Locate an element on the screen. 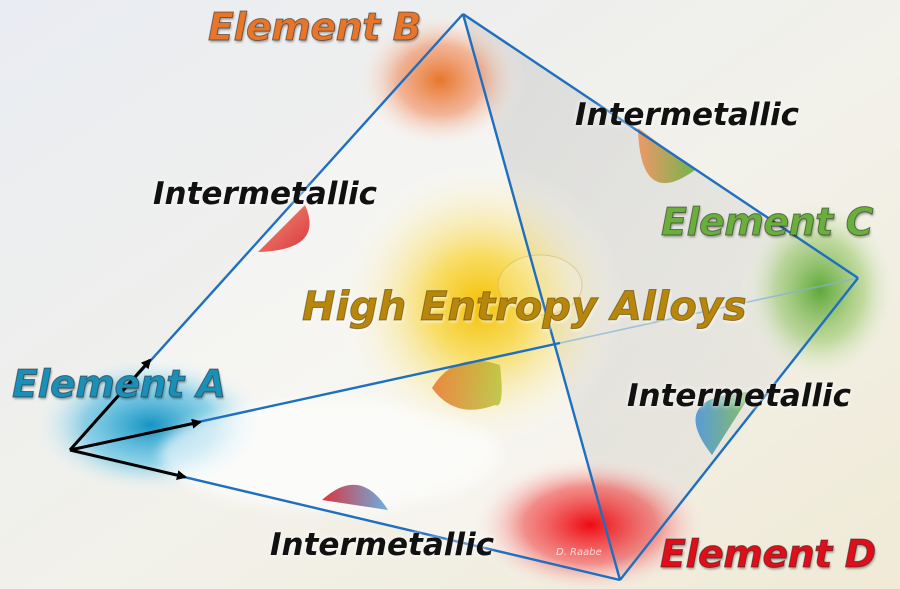 Image resolution: width=900 pixels, height=589 pixels. glow-element-c is located at coordinates (820, 290).